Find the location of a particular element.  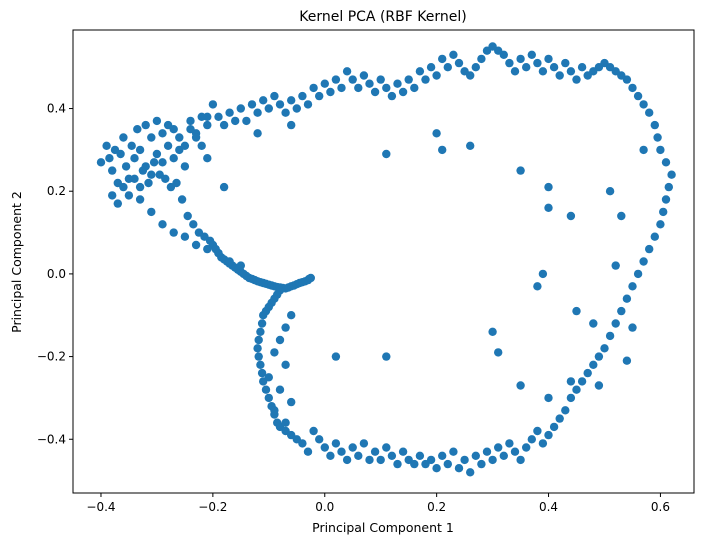

x-axis-label: Principal Component 1 is located at coordinates (383, 527).